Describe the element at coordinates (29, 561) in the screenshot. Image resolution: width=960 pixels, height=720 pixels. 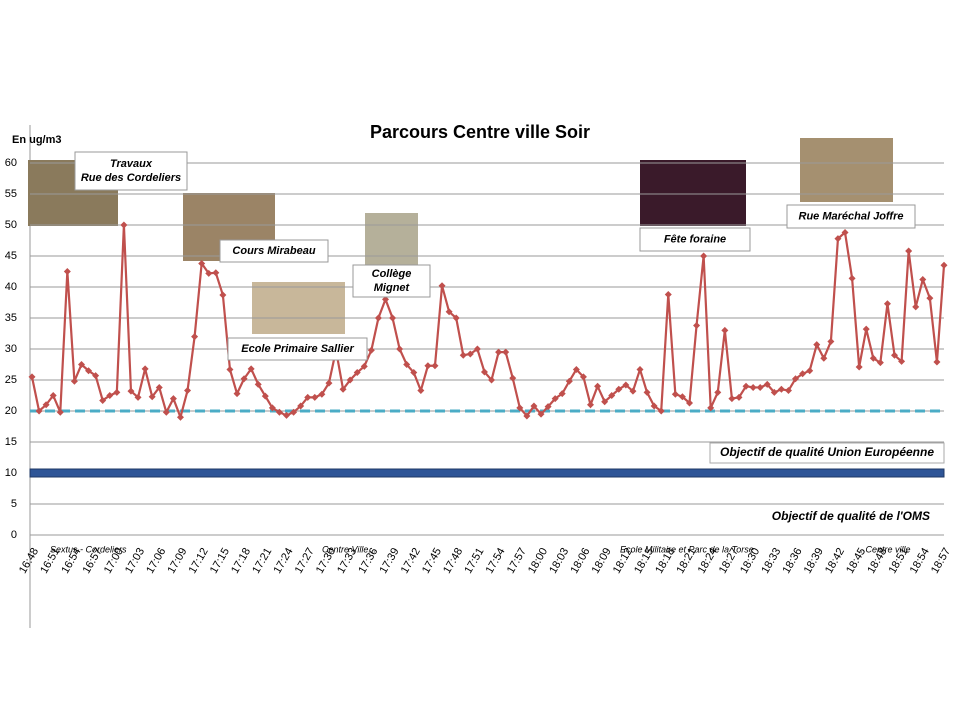
I see `x-tick-label: 16:48` at that location.